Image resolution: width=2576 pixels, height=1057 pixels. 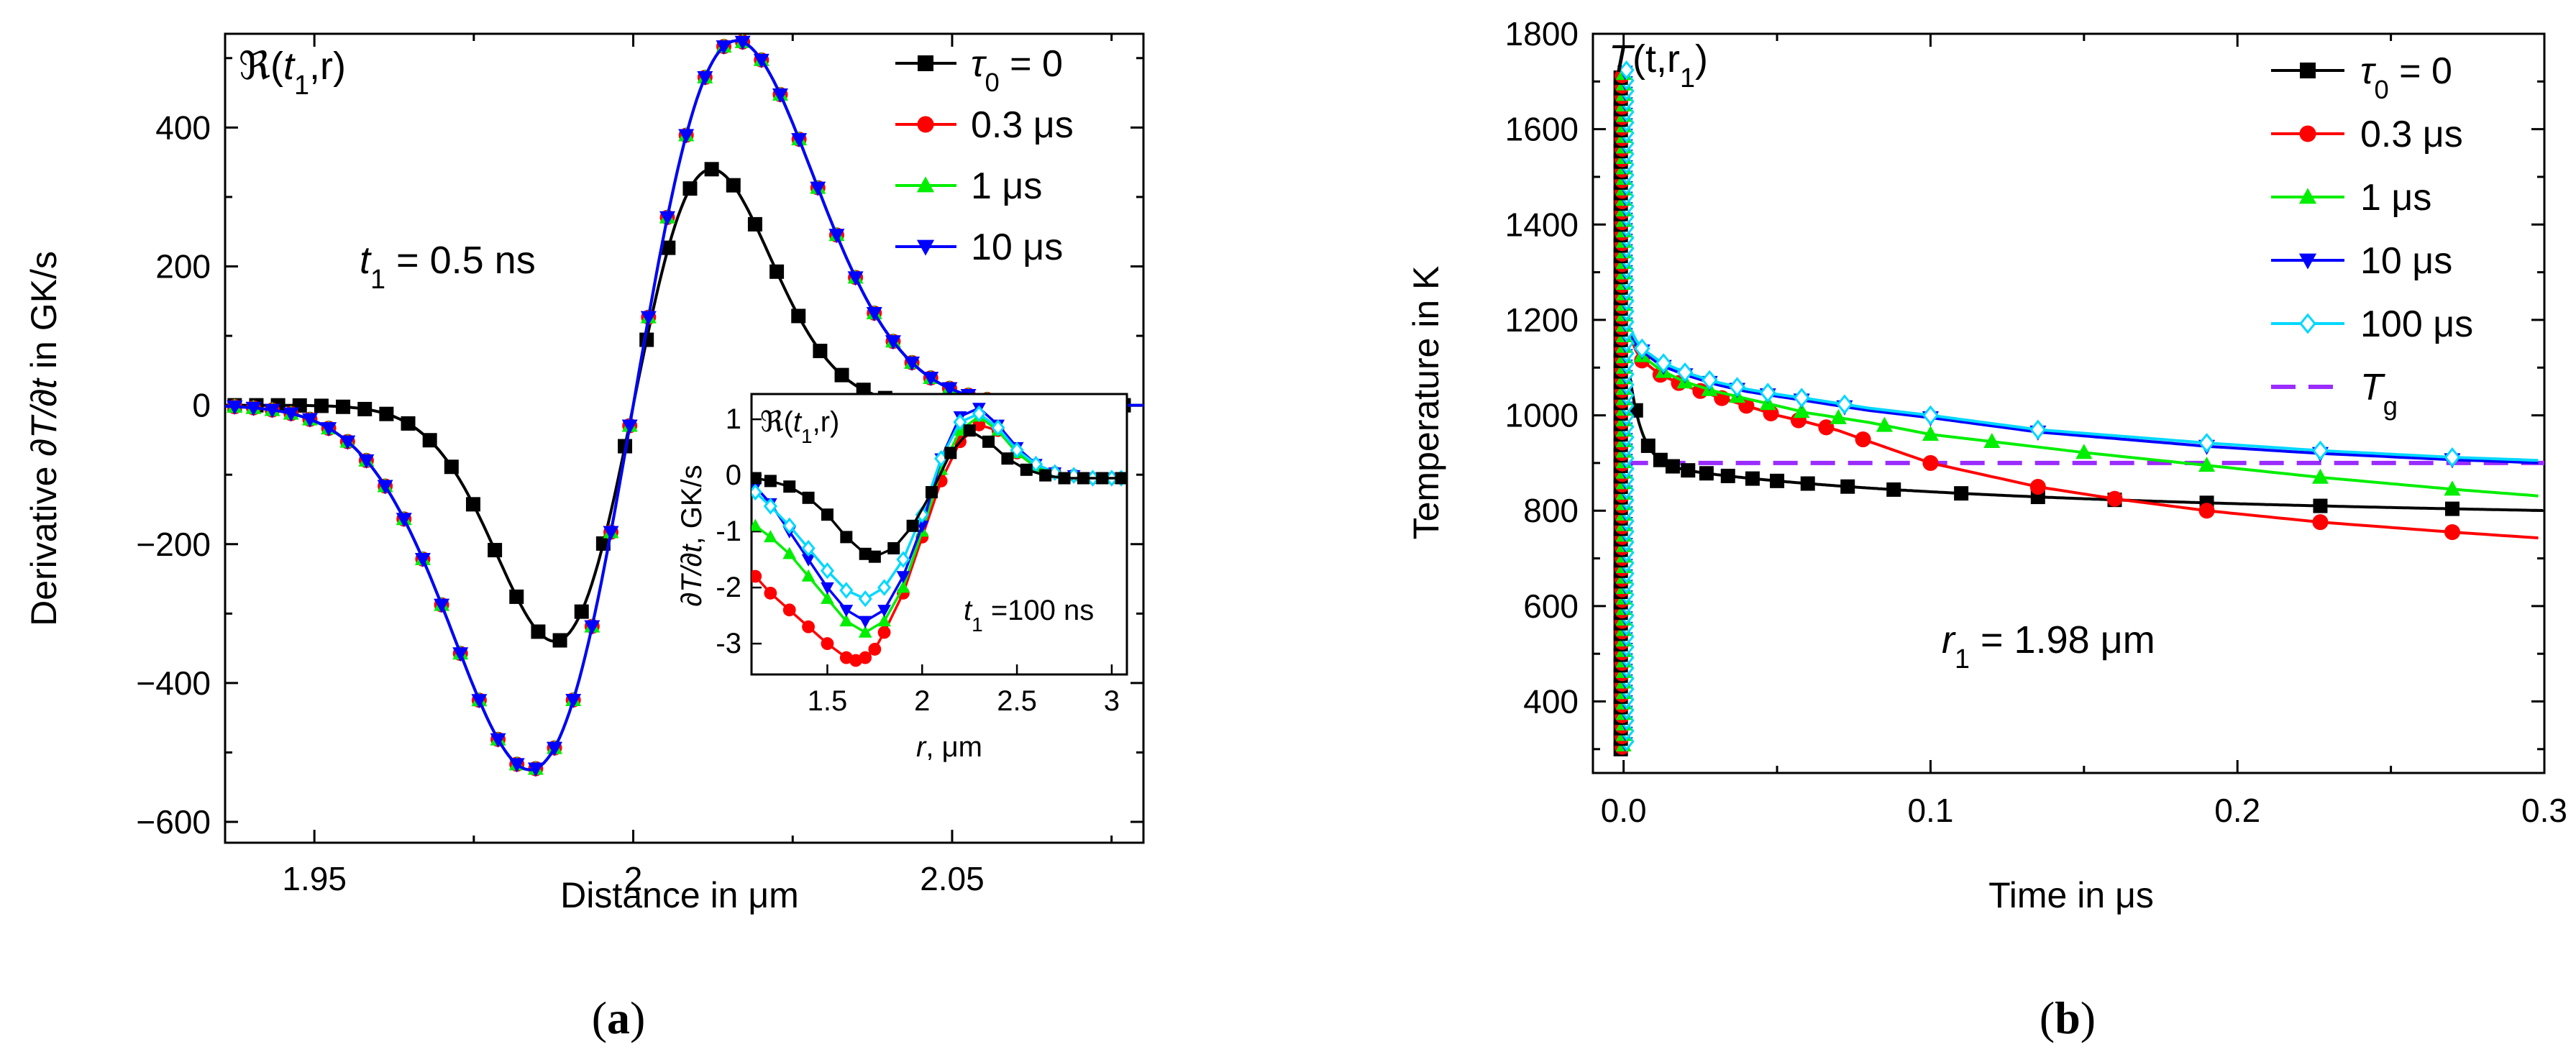 What do you see at coordinates (968, 610) in the screenshot?
I see `inset-annotation-part-0: t` at bounding box center [968, 610].